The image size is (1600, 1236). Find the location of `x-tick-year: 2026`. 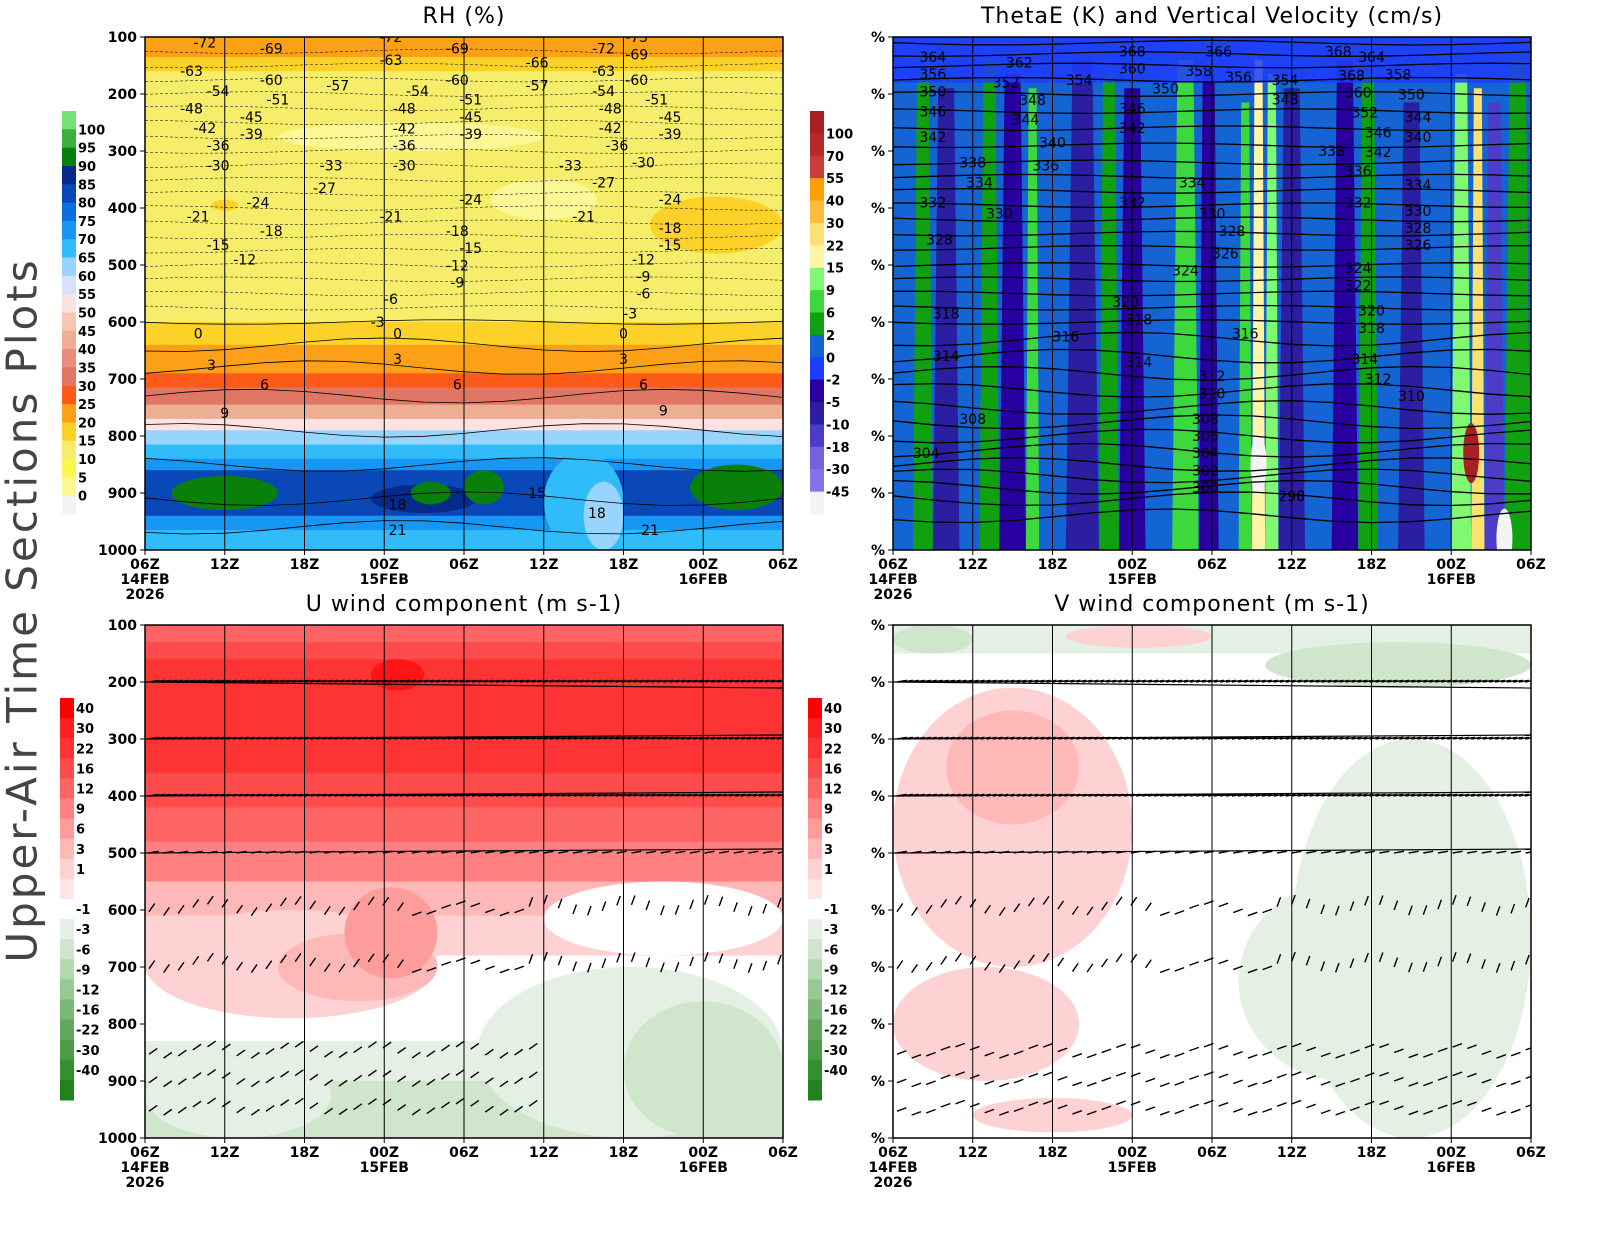

x-tick-year: 2026 is located at coordinates (893, 1183).